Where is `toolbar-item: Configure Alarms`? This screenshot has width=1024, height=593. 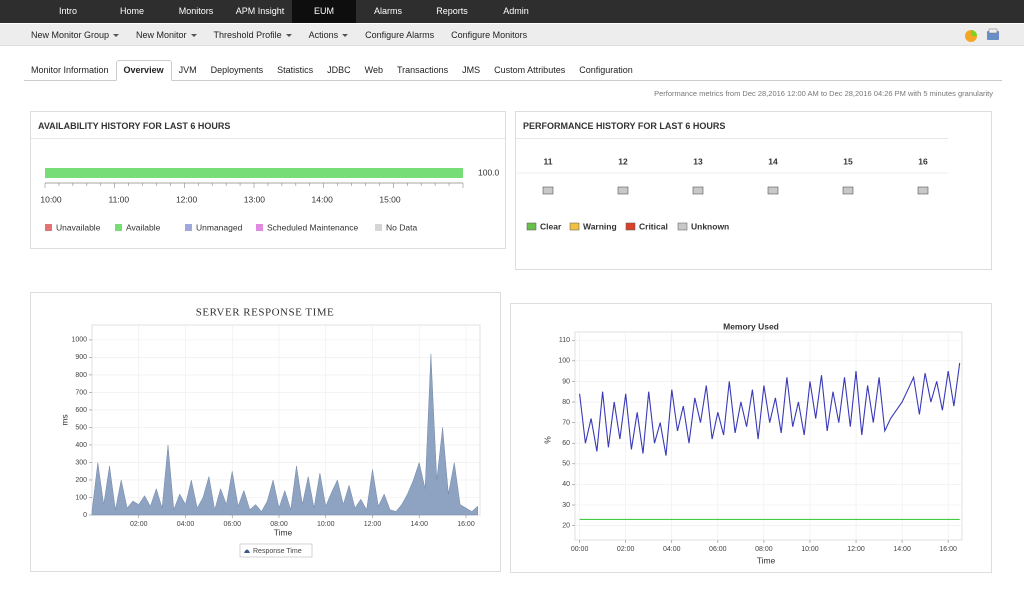 toolbar-item: Configure Alarms is located at coordinates (400, 34).